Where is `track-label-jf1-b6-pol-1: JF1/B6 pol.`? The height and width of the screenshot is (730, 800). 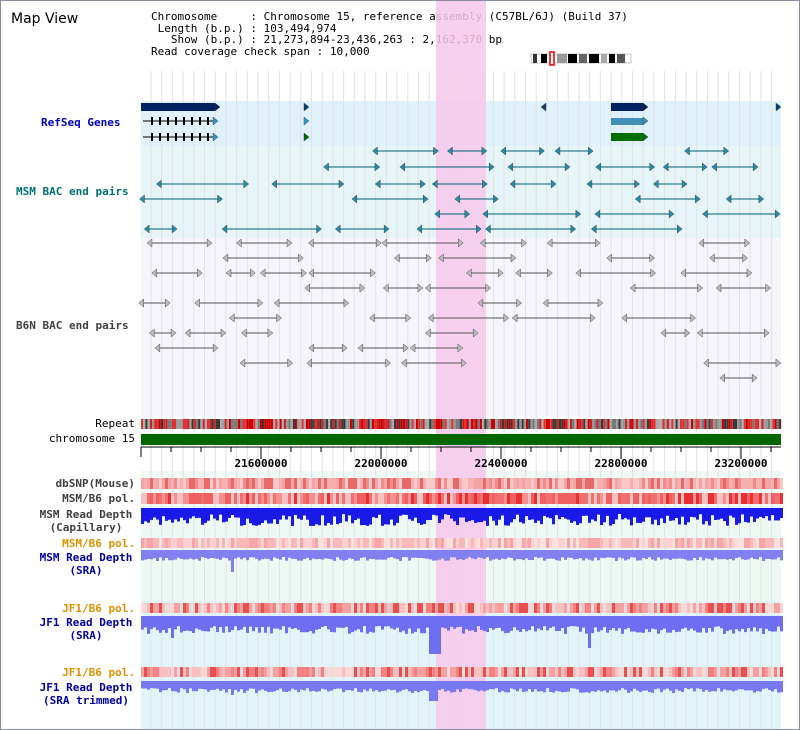 track-label-jf1-b6-pol-1: JF1/B6 pol. is located at coordinates (98, 608).